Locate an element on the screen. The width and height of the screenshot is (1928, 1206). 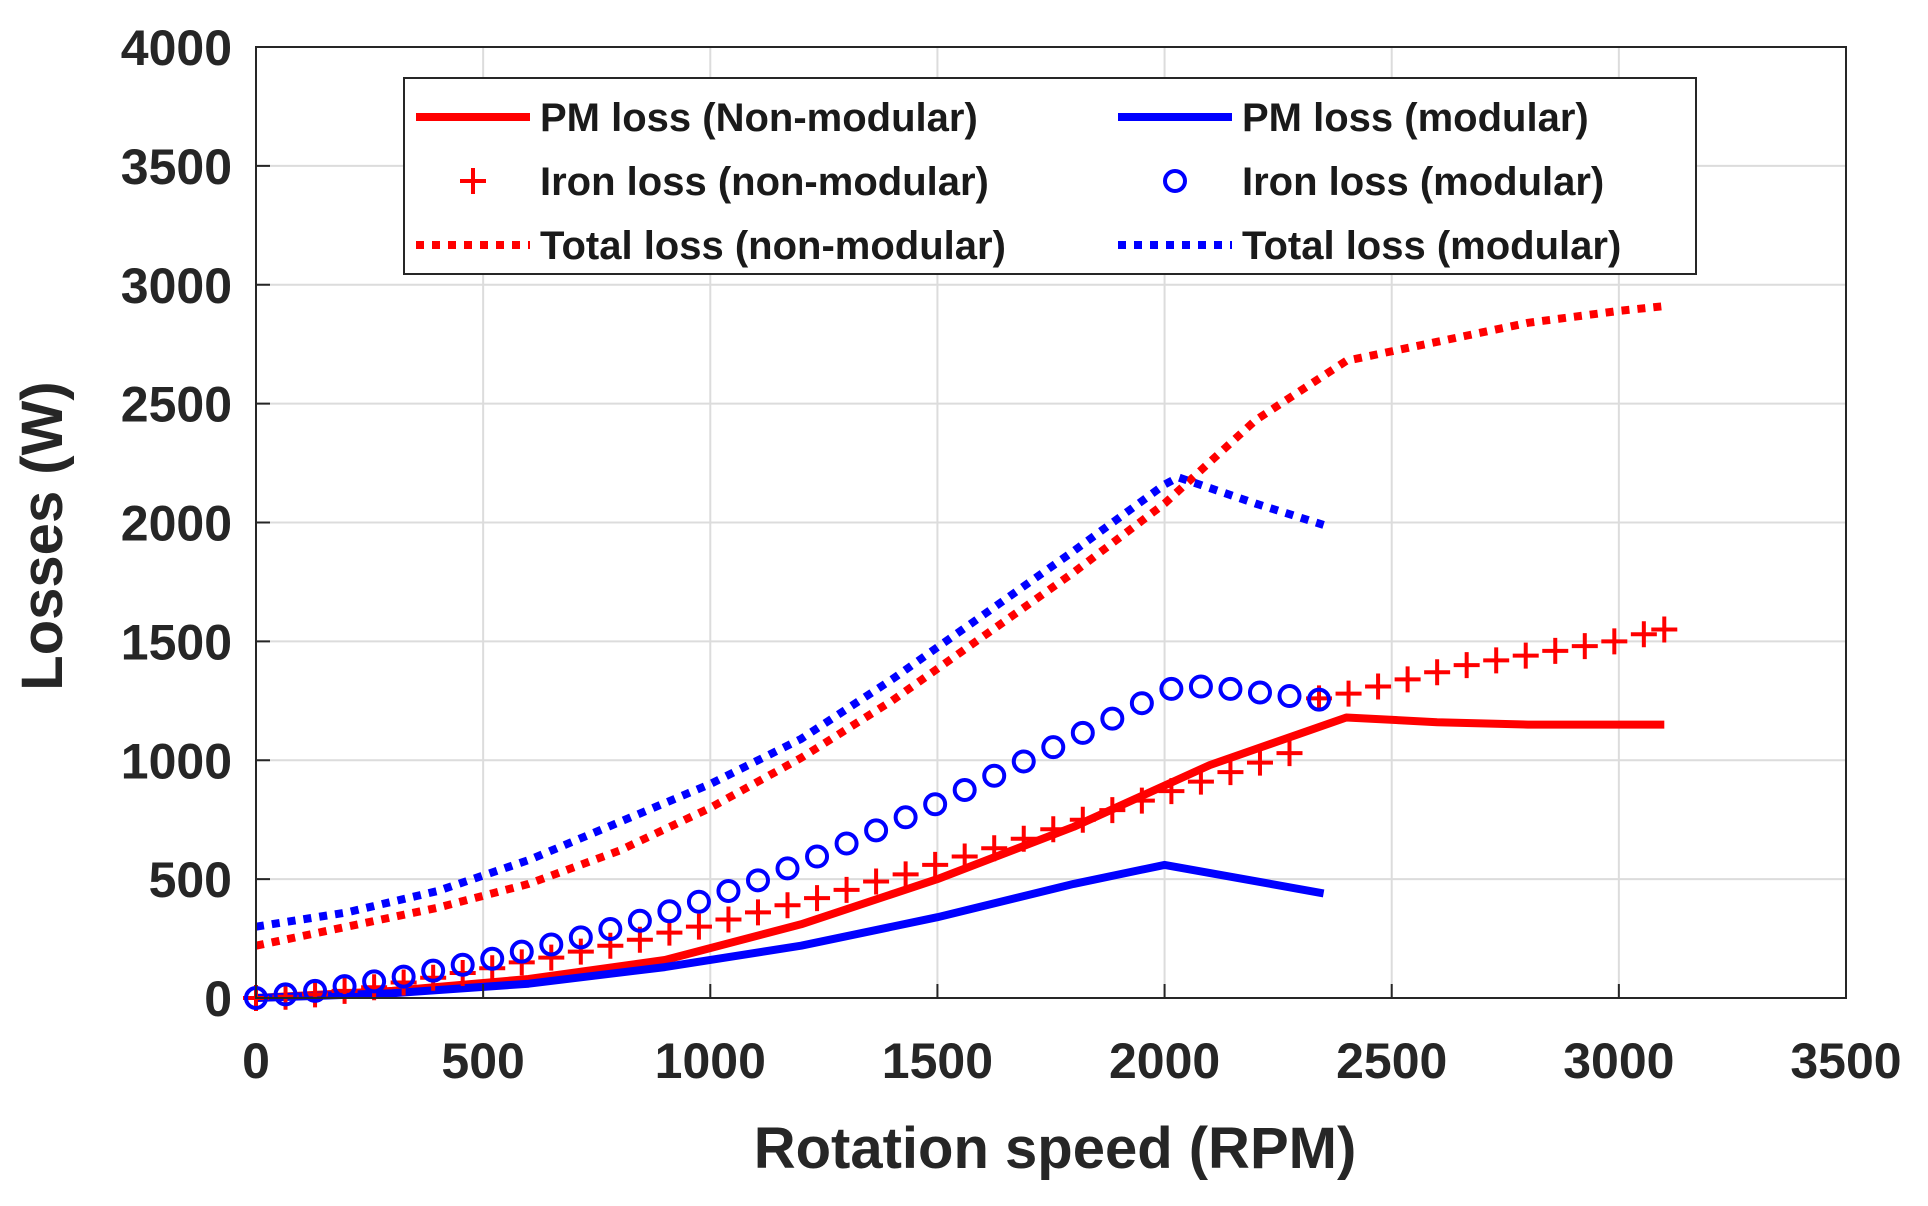
legend-box is located at coordinates (1050, 176).